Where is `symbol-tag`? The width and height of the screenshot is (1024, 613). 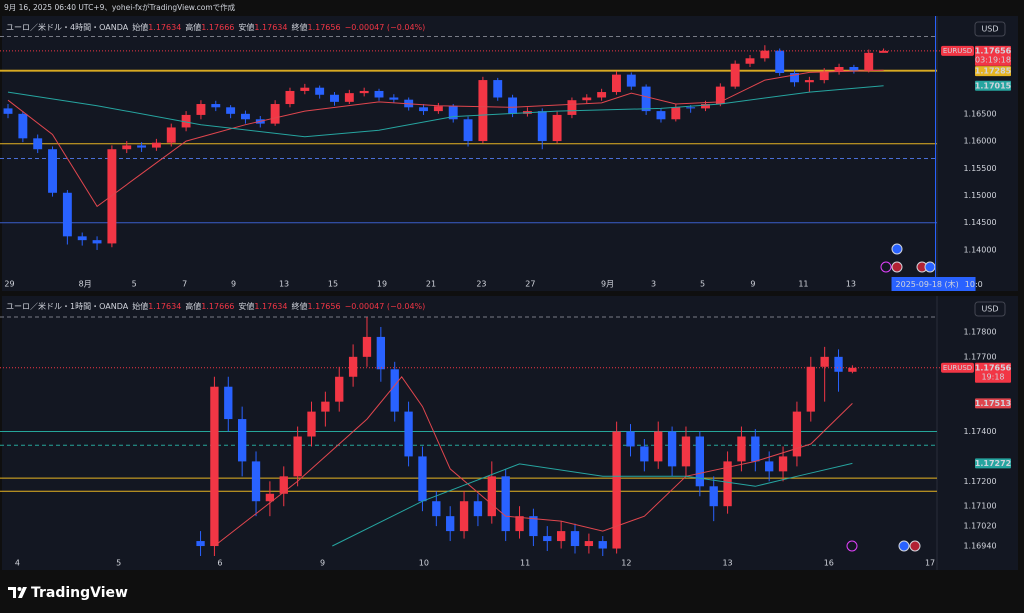
symbol-tag is located at coordinates (957, 367).